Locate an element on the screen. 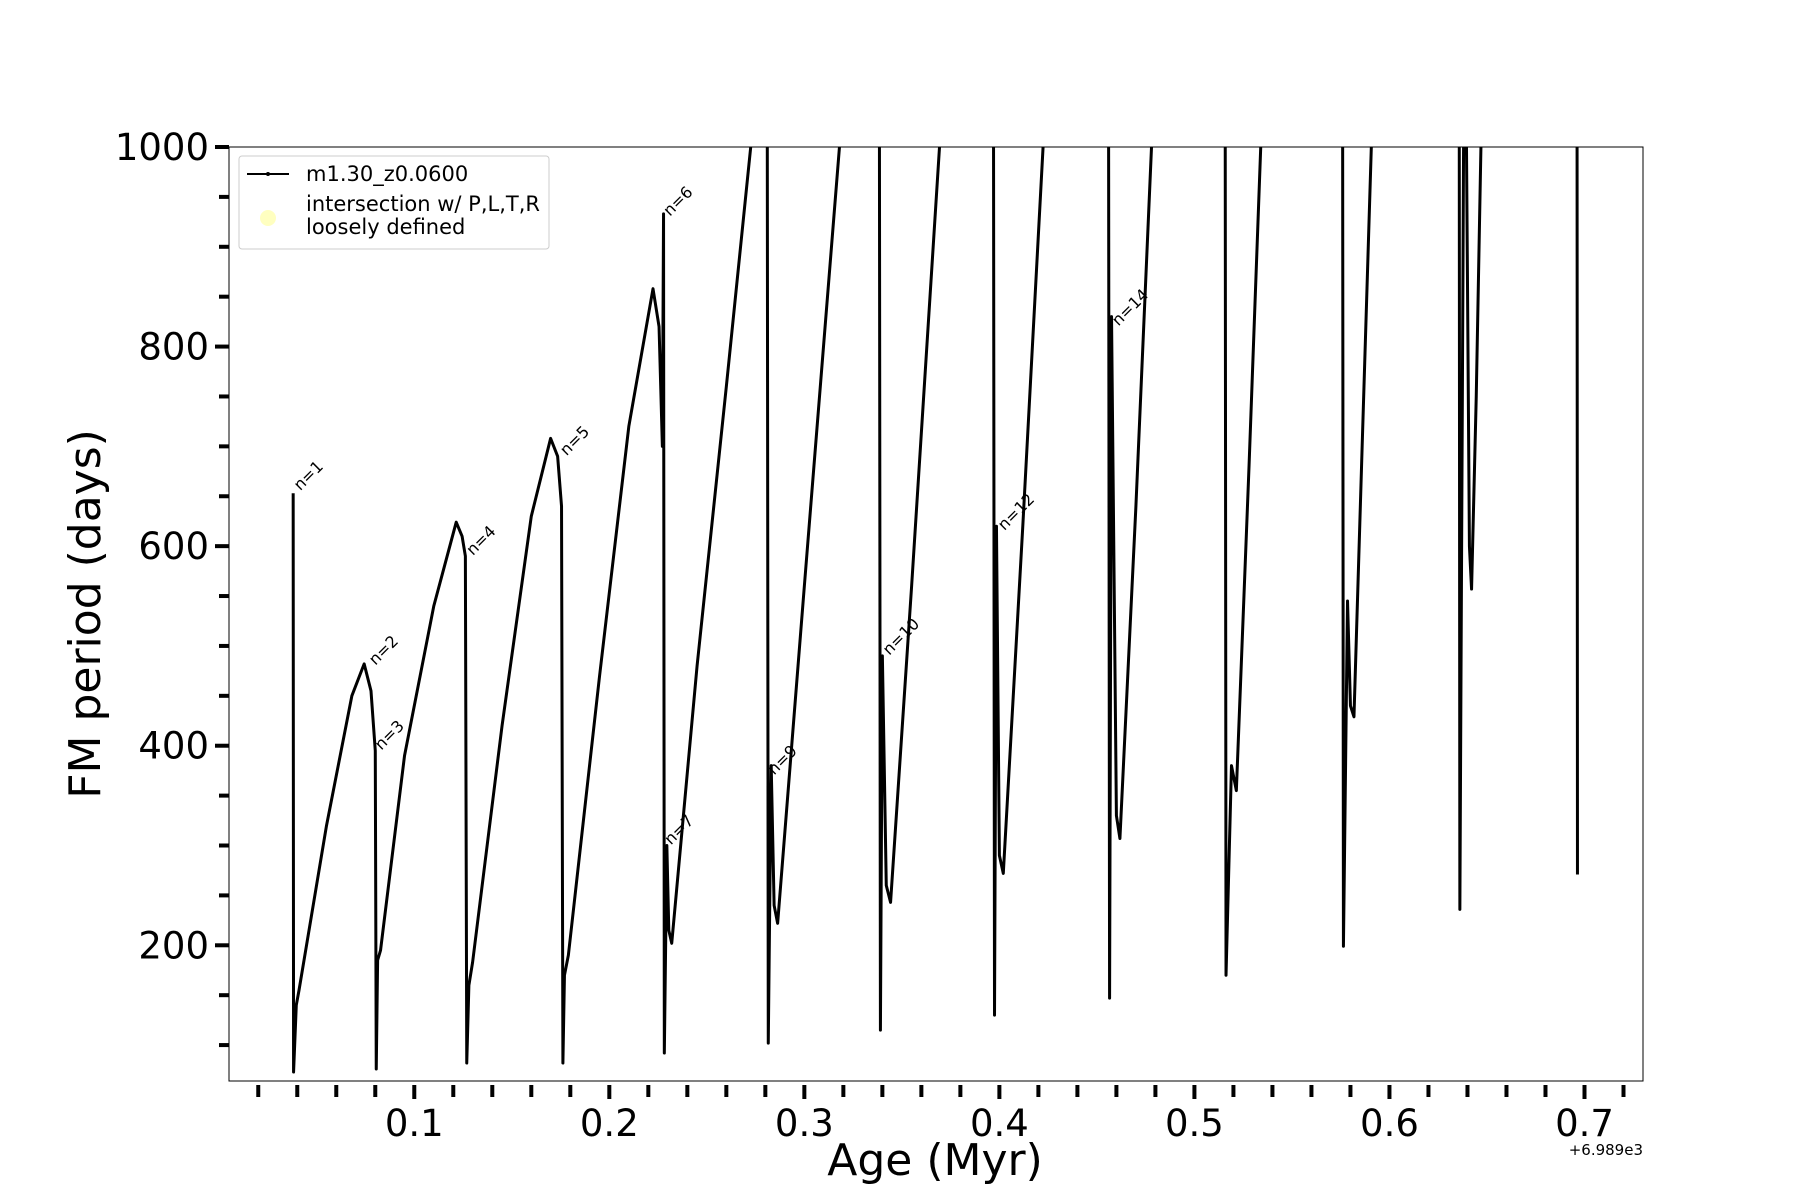  annotation: n=12 is located at coordinates (1016, 512).